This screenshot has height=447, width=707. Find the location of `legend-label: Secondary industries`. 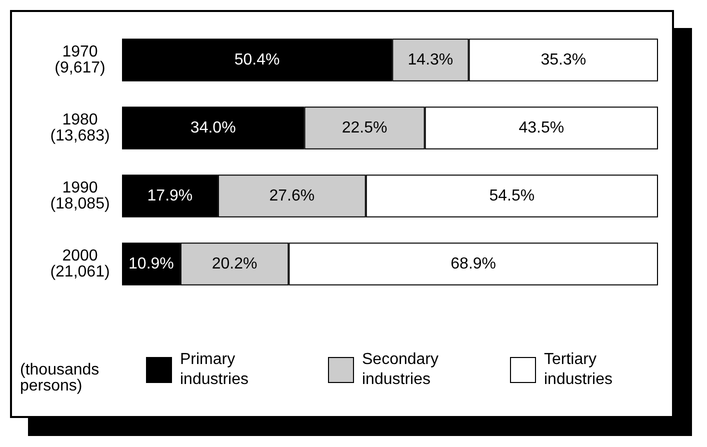

legend-label: Secondary industries is located at coordinates (401, 370).